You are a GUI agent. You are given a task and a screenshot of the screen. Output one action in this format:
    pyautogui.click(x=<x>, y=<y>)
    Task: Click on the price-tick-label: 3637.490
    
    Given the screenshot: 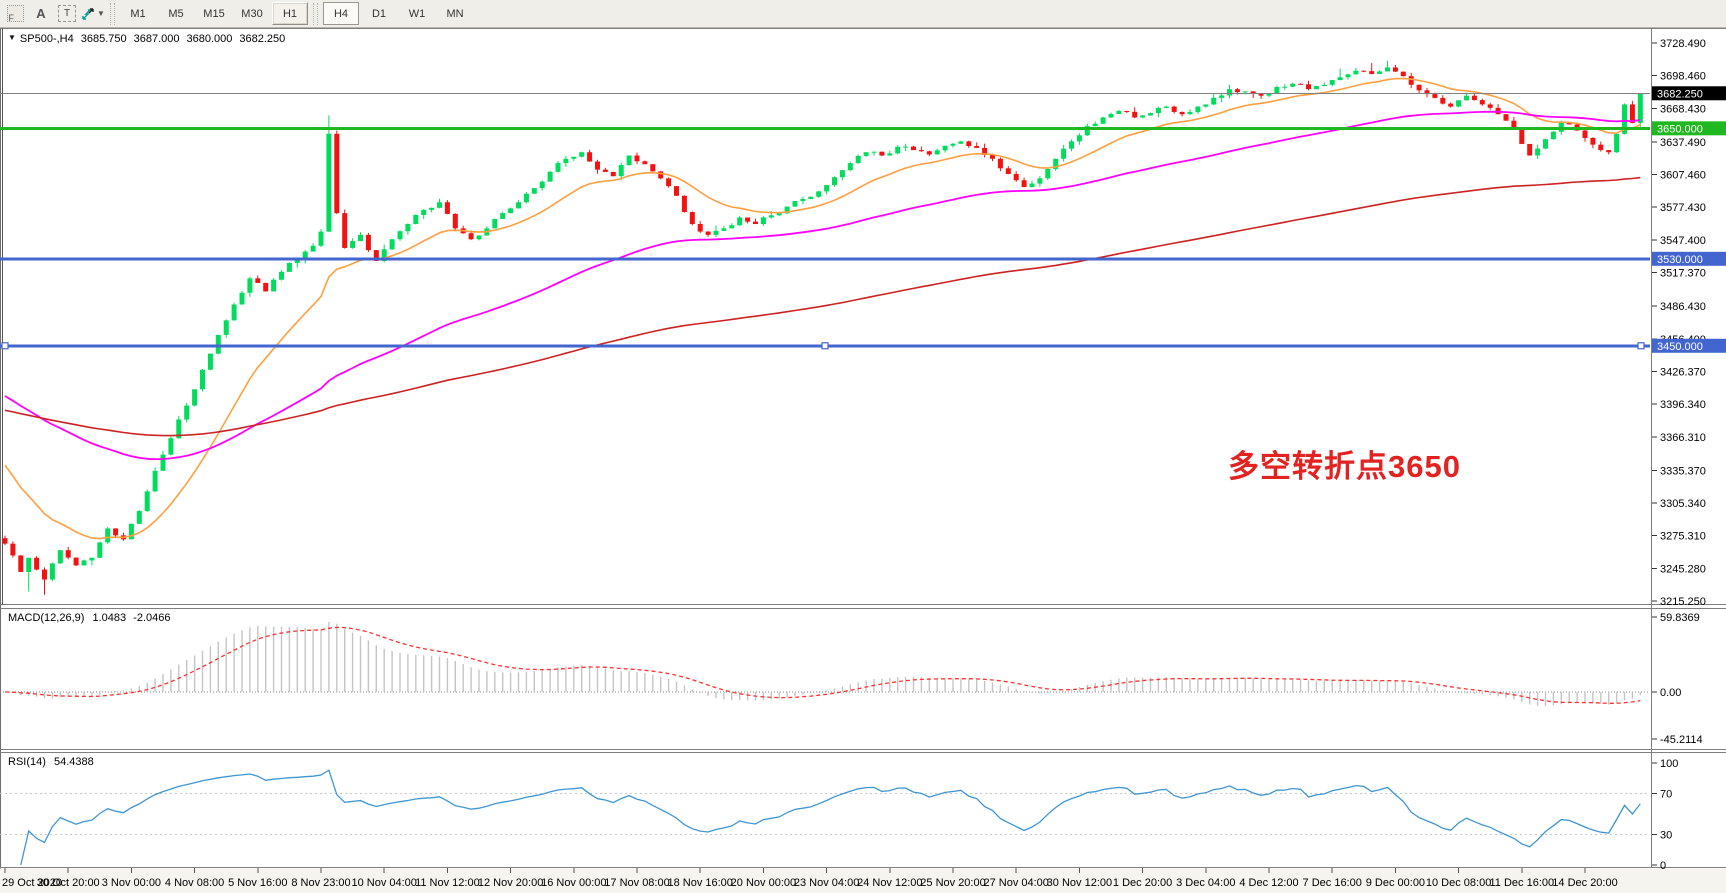 What is the action you would take?
    pyautogui.click(x=1683, y=143)
    